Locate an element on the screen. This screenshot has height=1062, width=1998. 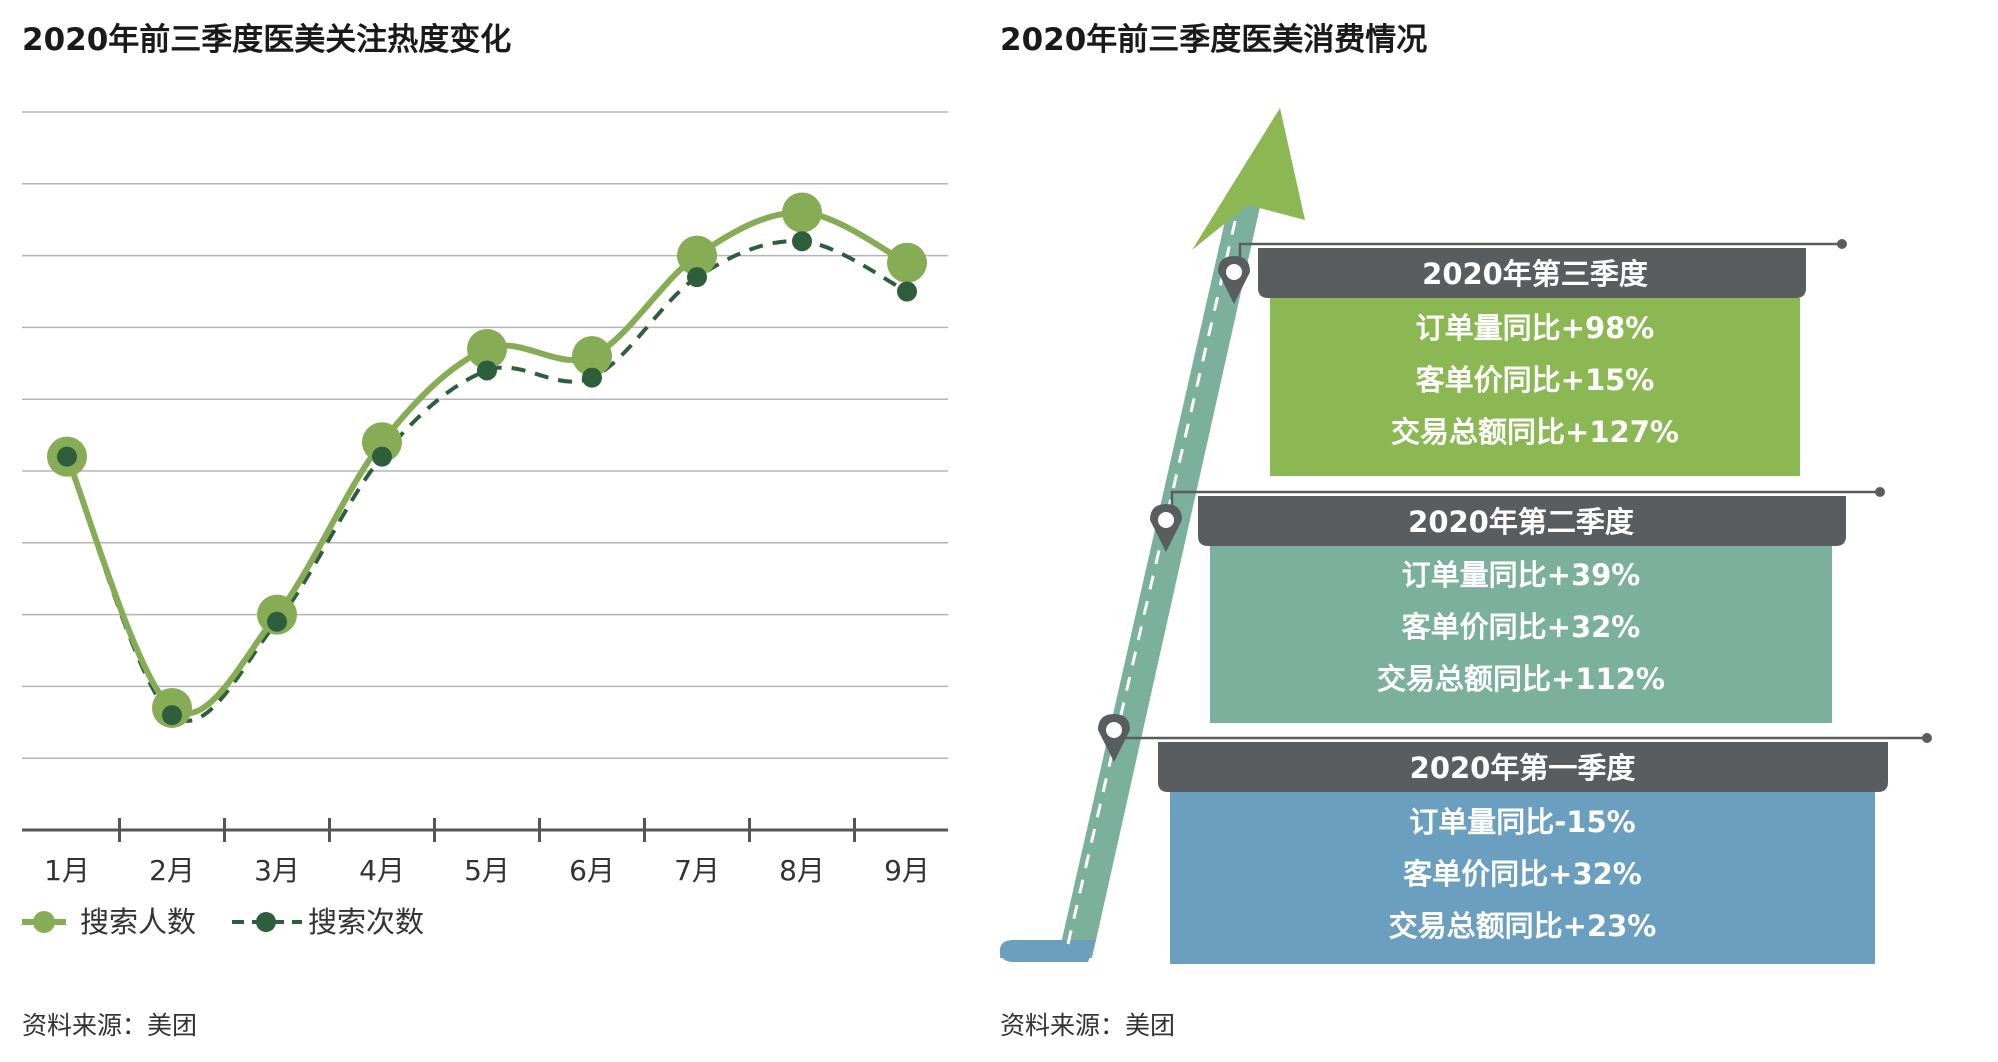
stage-metric: 订单量同比-15% is located at coordinates (1522, 822).